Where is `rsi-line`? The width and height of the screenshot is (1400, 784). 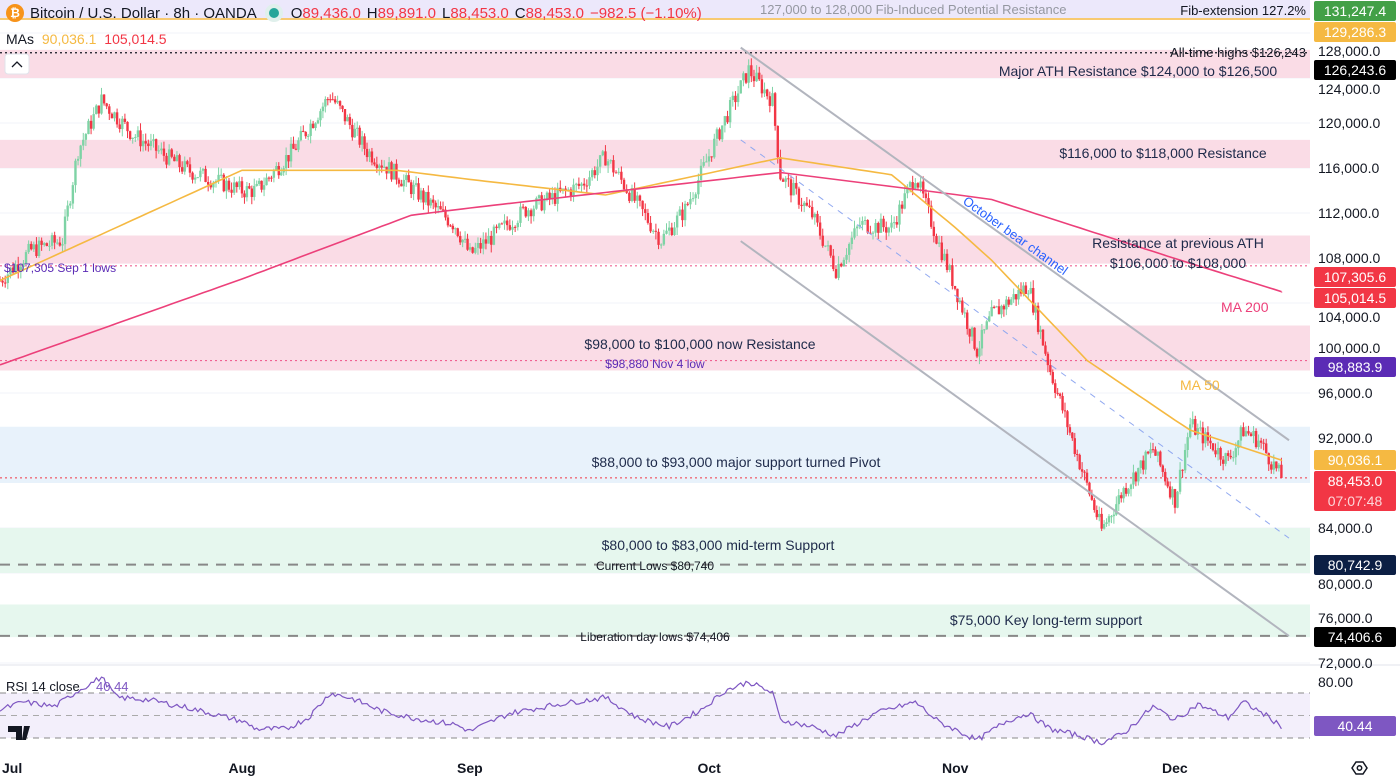
rsi-line is located at coordinates (641, 711).